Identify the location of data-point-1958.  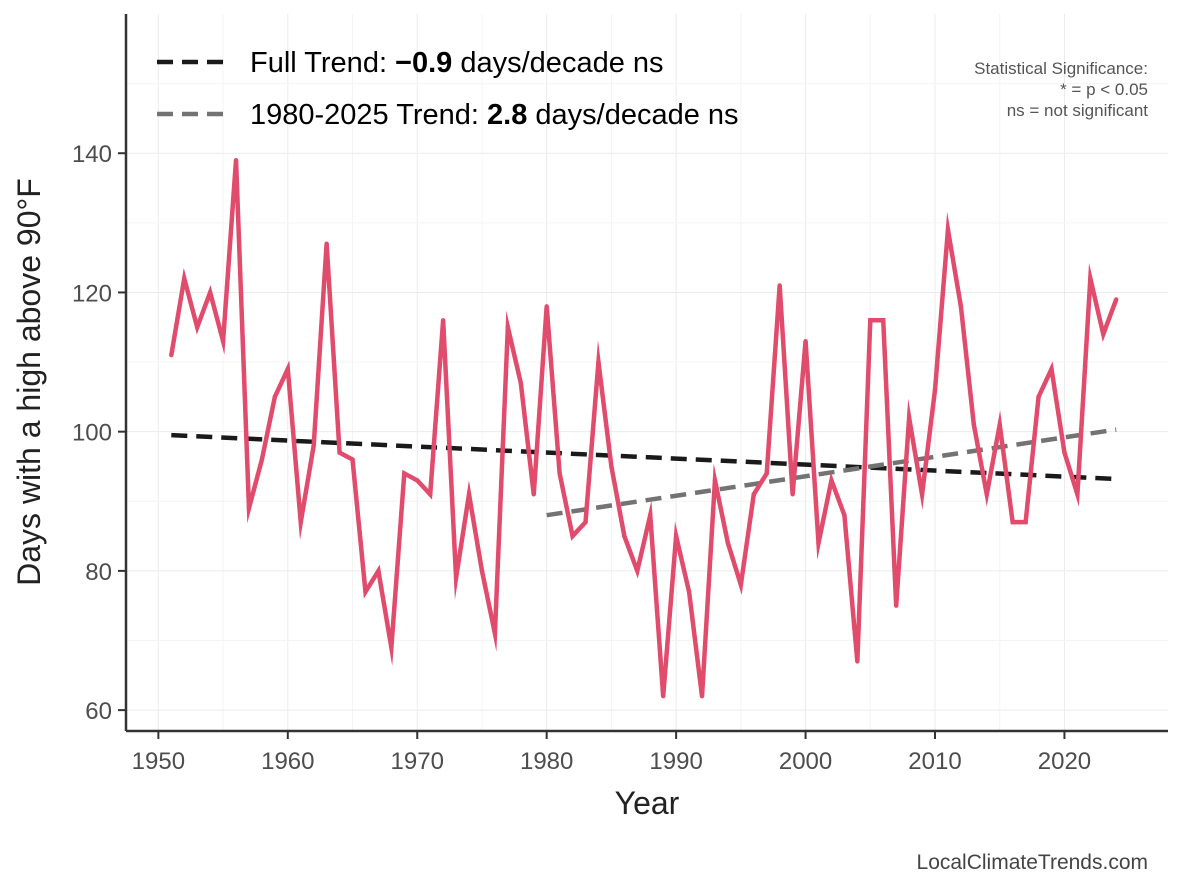
(262, 459).